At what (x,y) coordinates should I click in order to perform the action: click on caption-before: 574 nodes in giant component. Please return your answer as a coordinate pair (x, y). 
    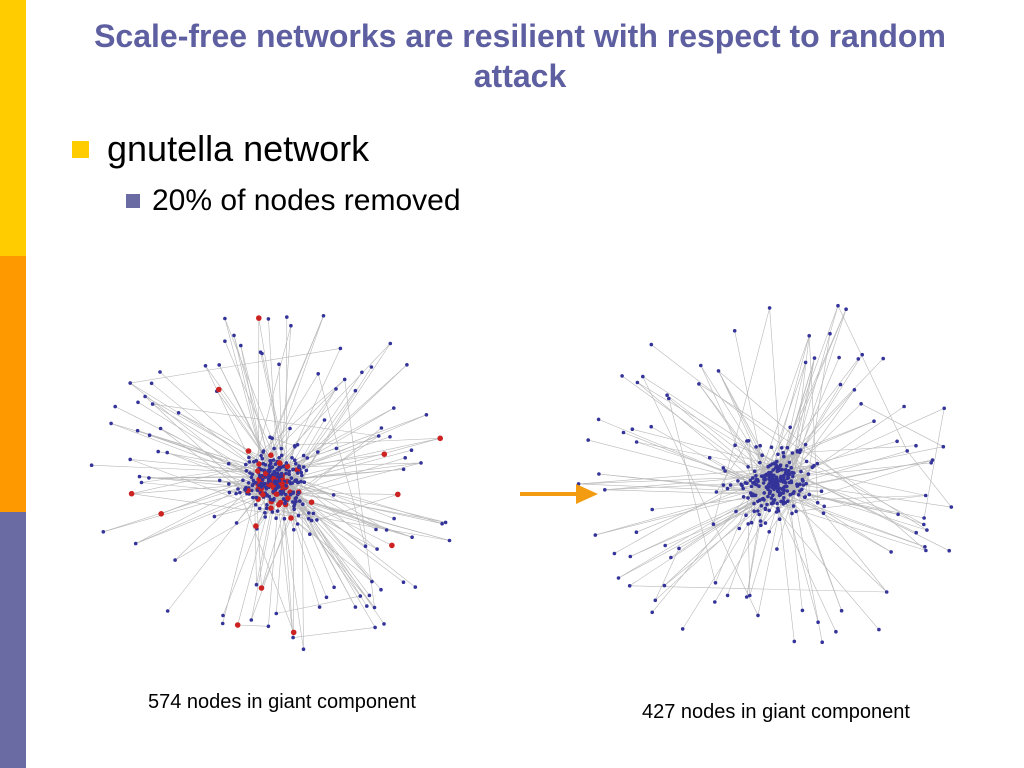
    Looking at the image, I should click on (282, 702).